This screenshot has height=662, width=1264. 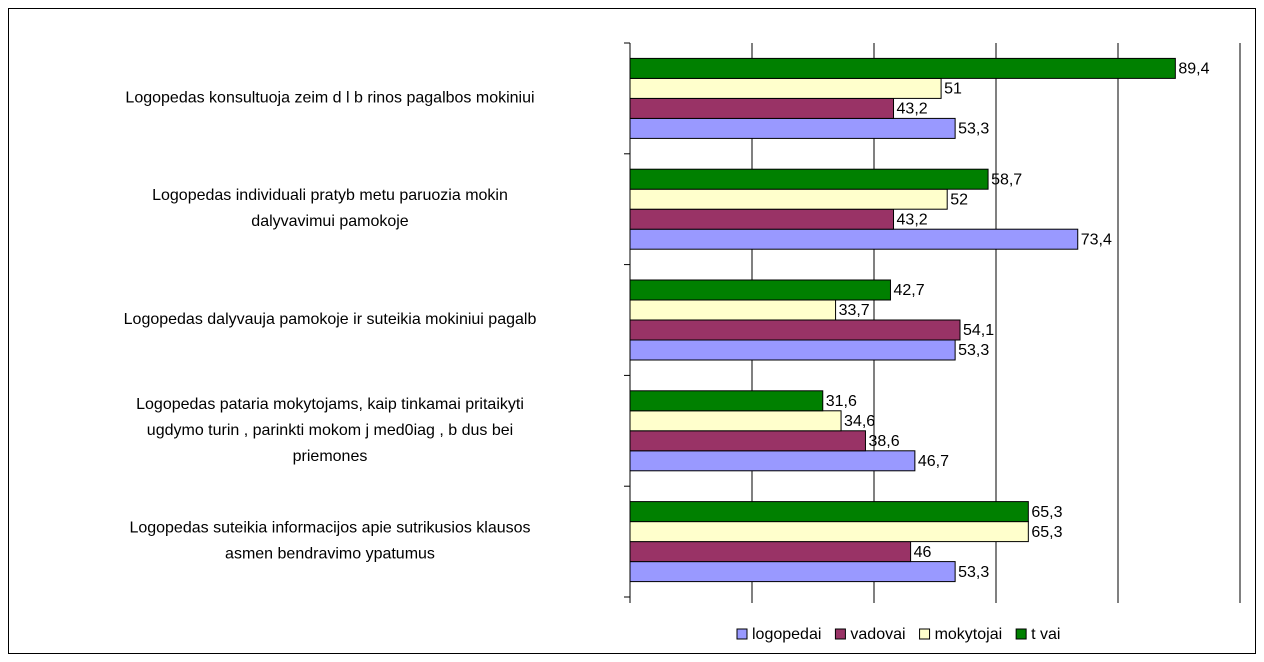 What do you see at coordinates (953, 89) in the screenshot?
I see `value-label: 51` at bounding box center [953, 89].